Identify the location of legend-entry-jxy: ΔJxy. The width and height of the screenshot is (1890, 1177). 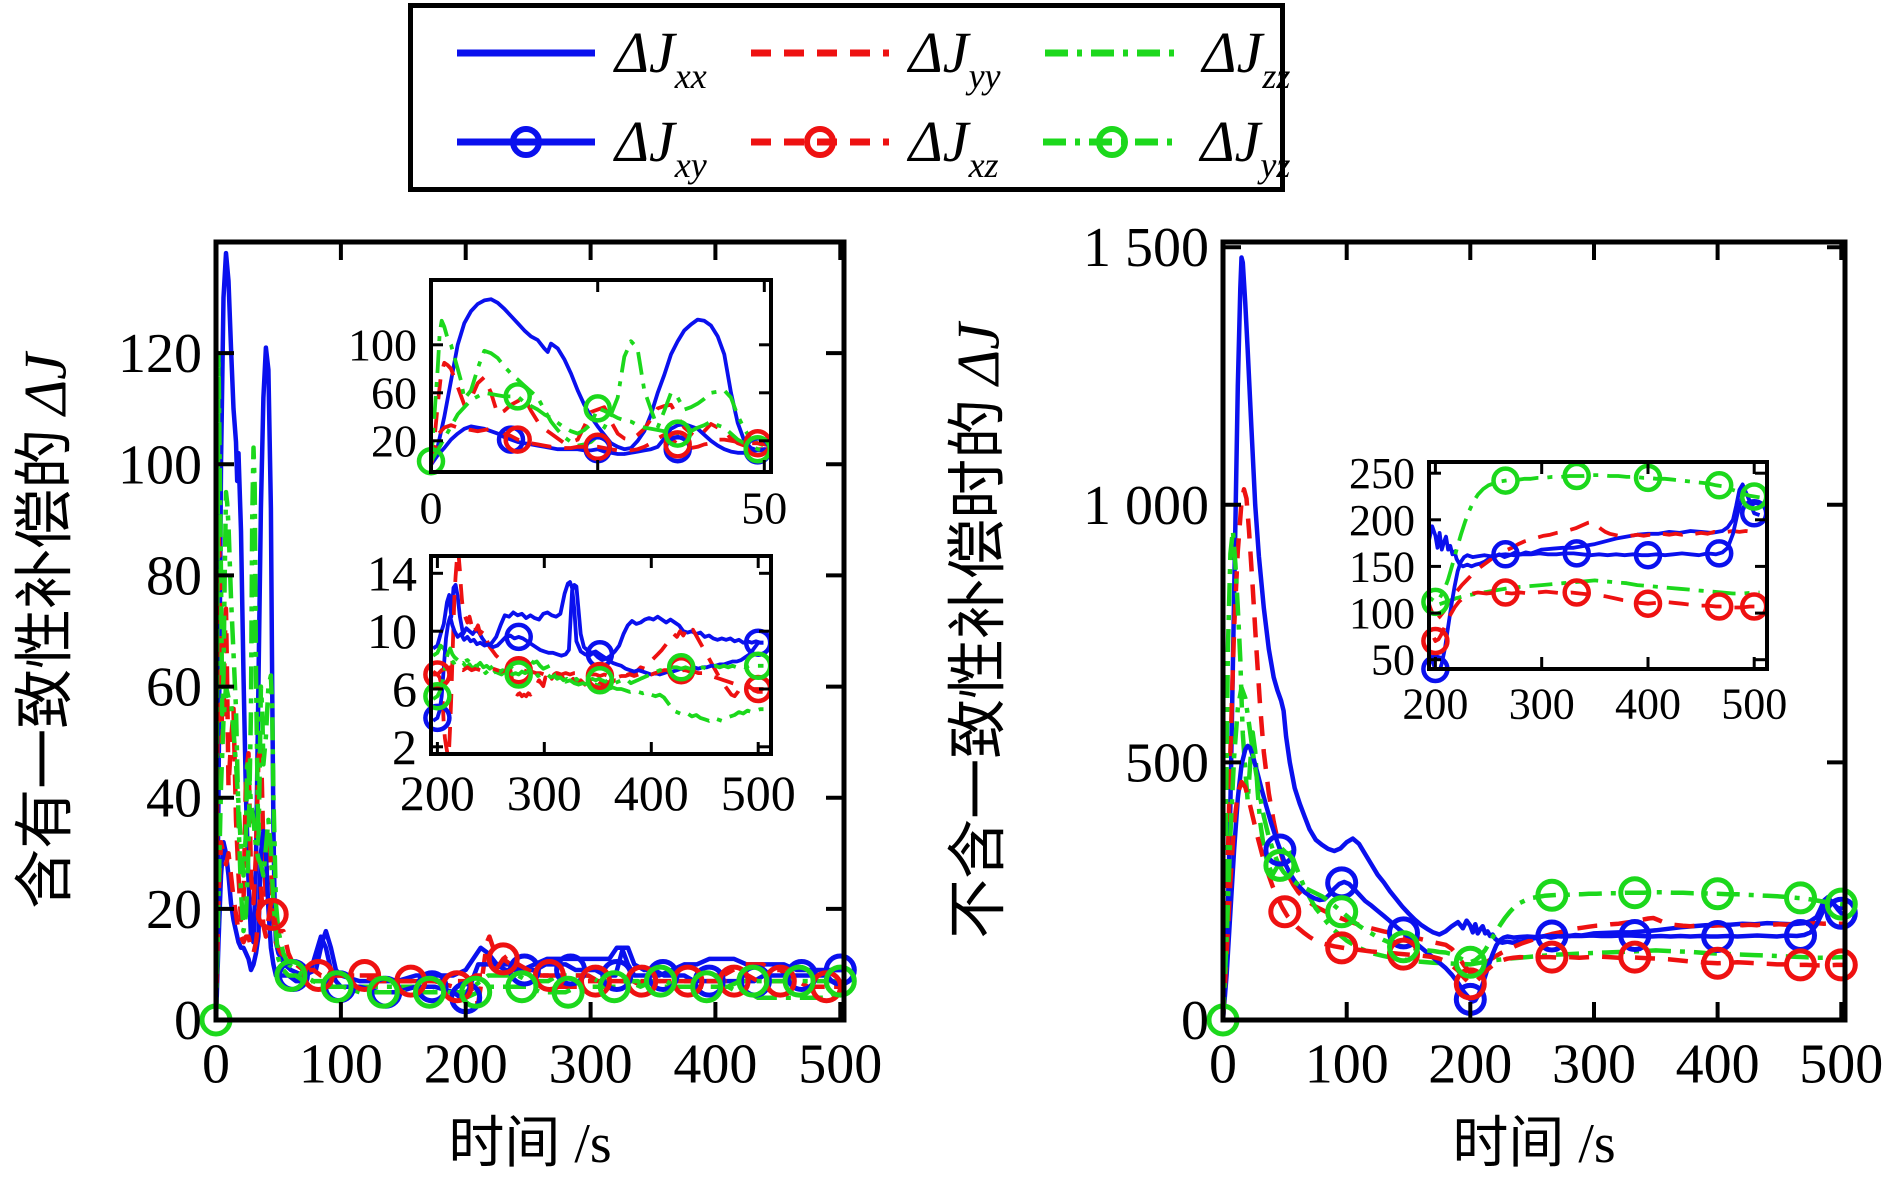
(560, 147).